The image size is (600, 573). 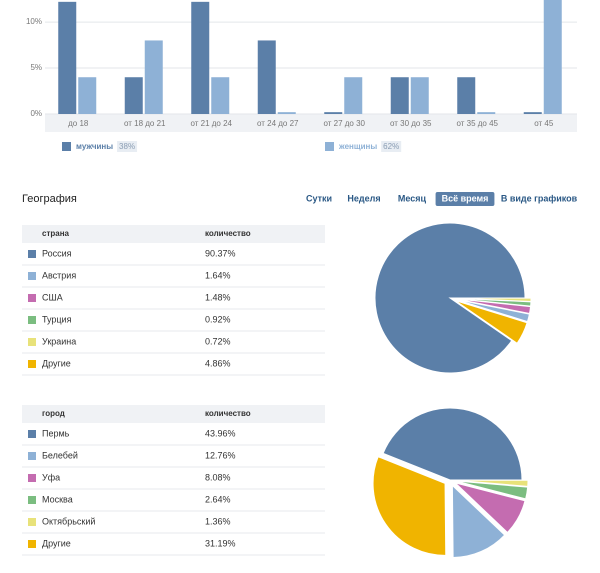 I want to click on x-tick-label: от 18 до 21, so click(x=145, y=123).